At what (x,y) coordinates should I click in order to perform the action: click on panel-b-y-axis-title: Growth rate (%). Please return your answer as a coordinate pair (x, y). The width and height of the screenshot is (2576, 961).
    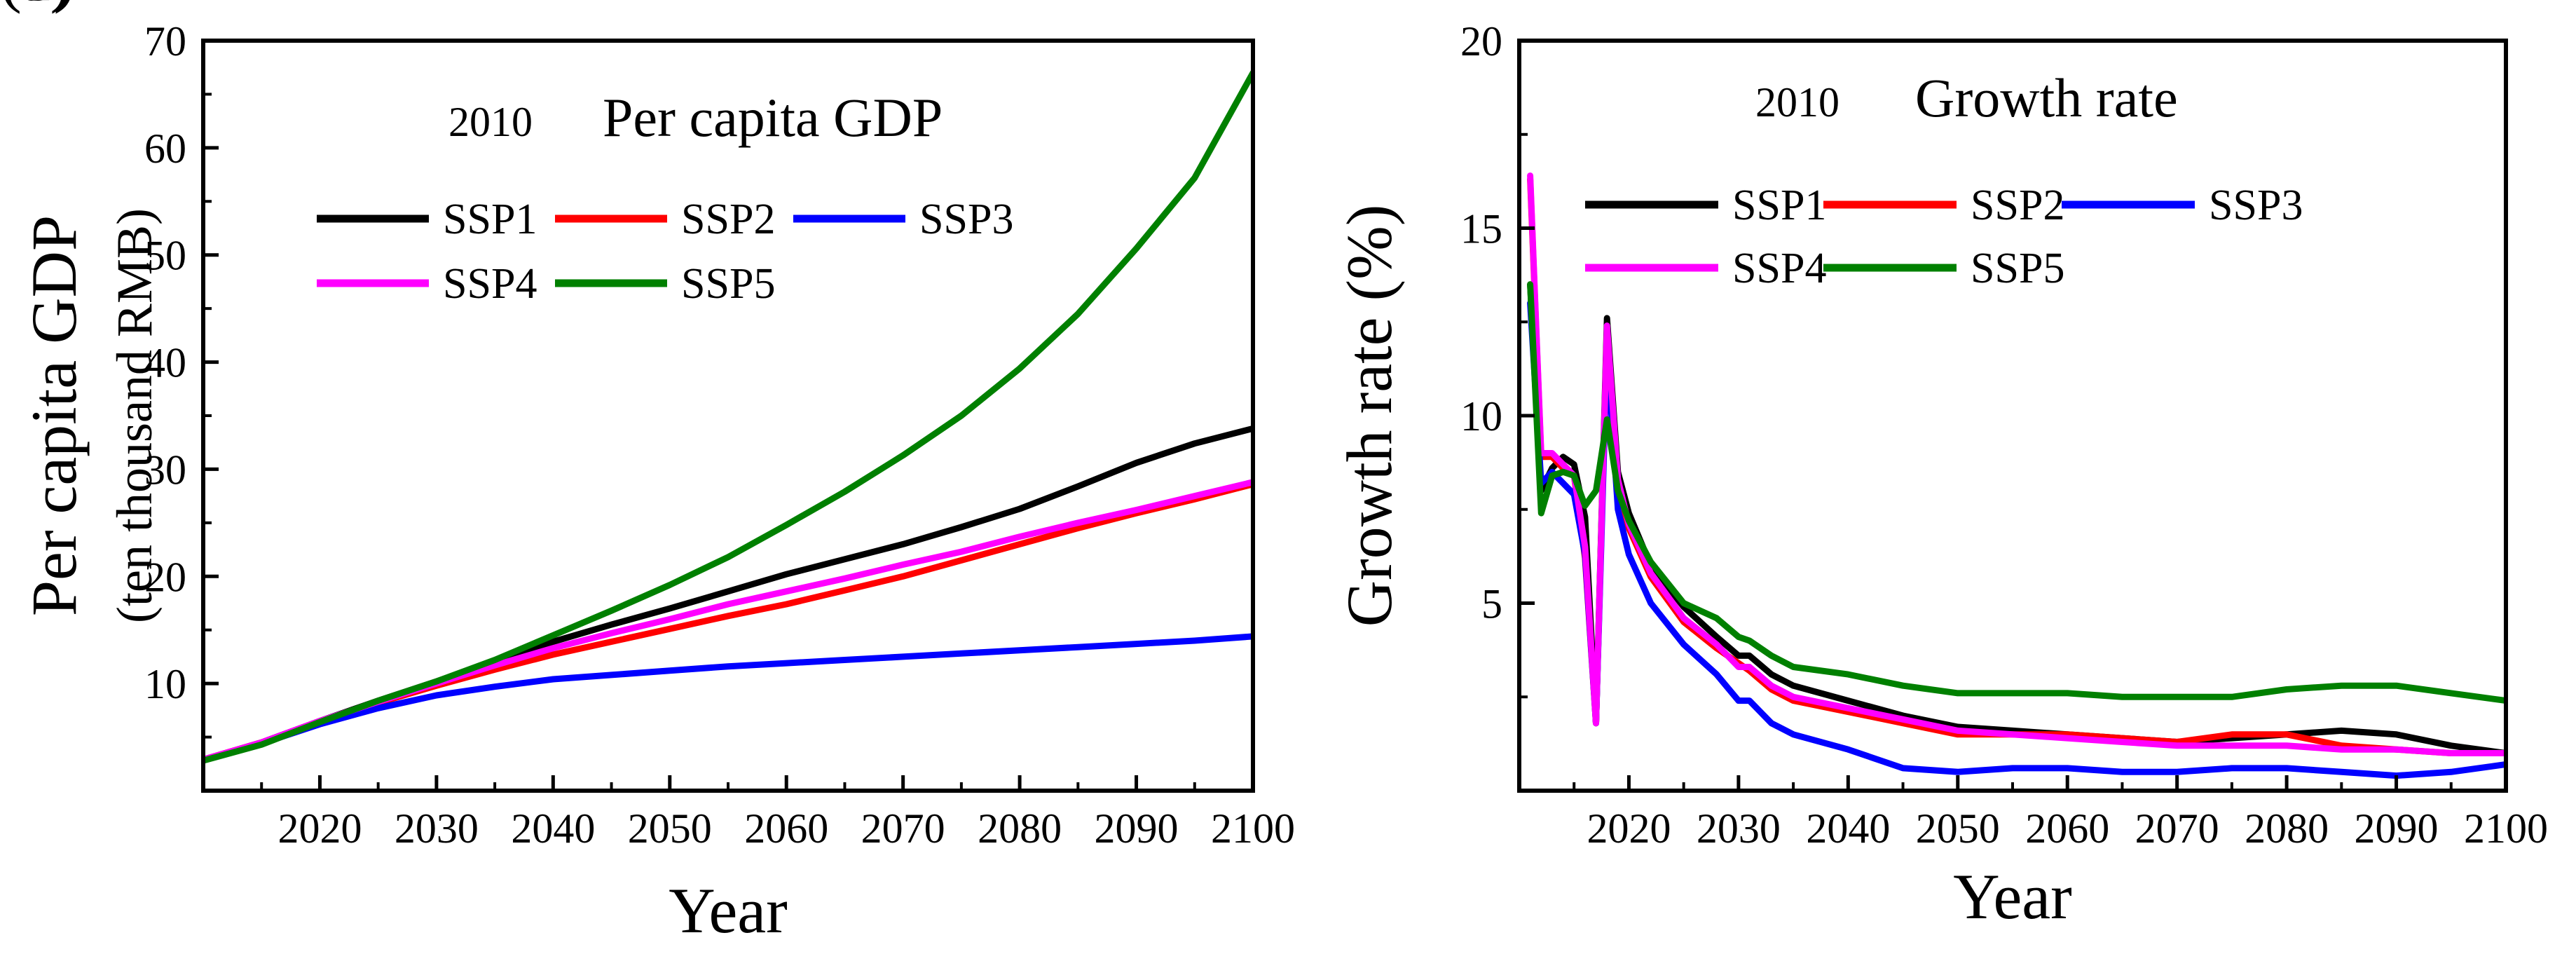
    Looking at the image, I should click on (1369, 416).